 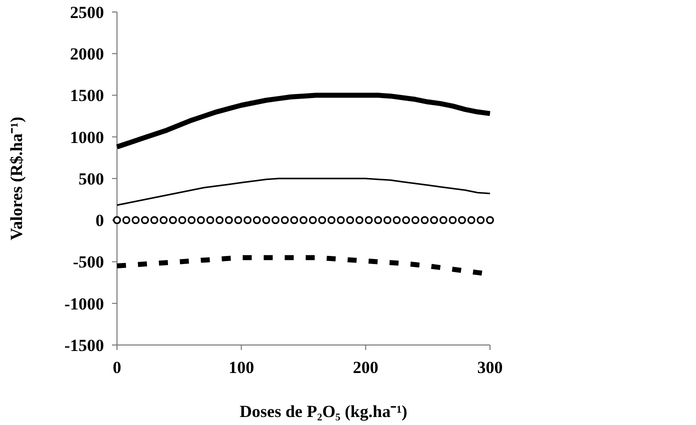 What do you see at coordinates (87, 54) in the screenshot?
I see `y-tick-label: 2000` at bounding box center [87, 54].